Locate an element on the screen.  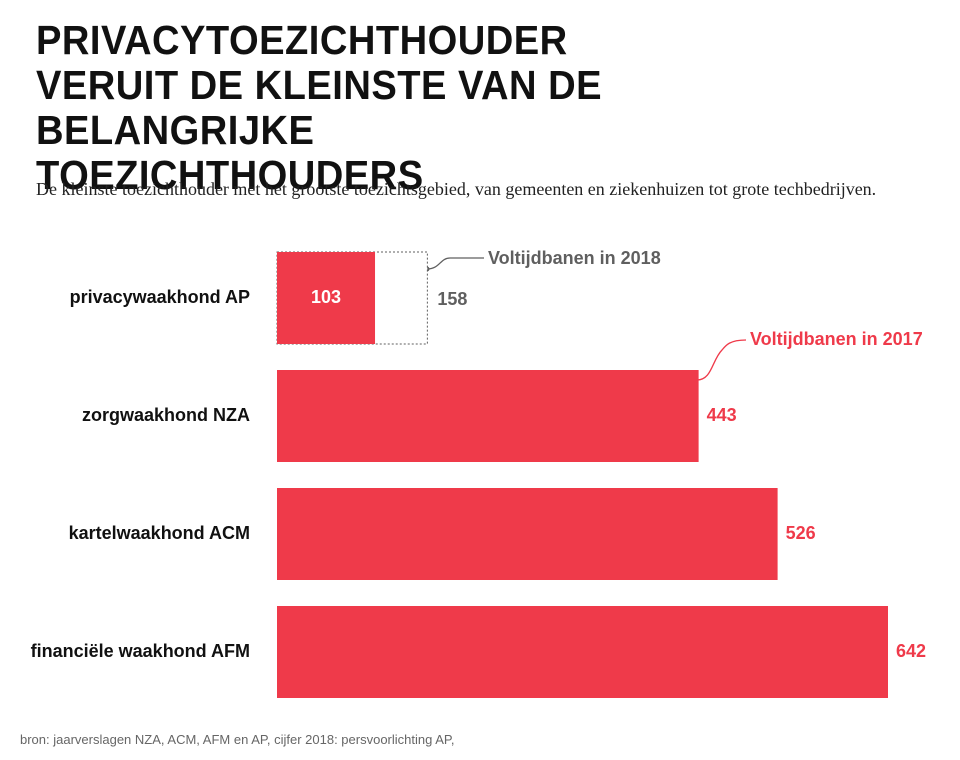
value-label: 443 is located at coordinates (722, 415).